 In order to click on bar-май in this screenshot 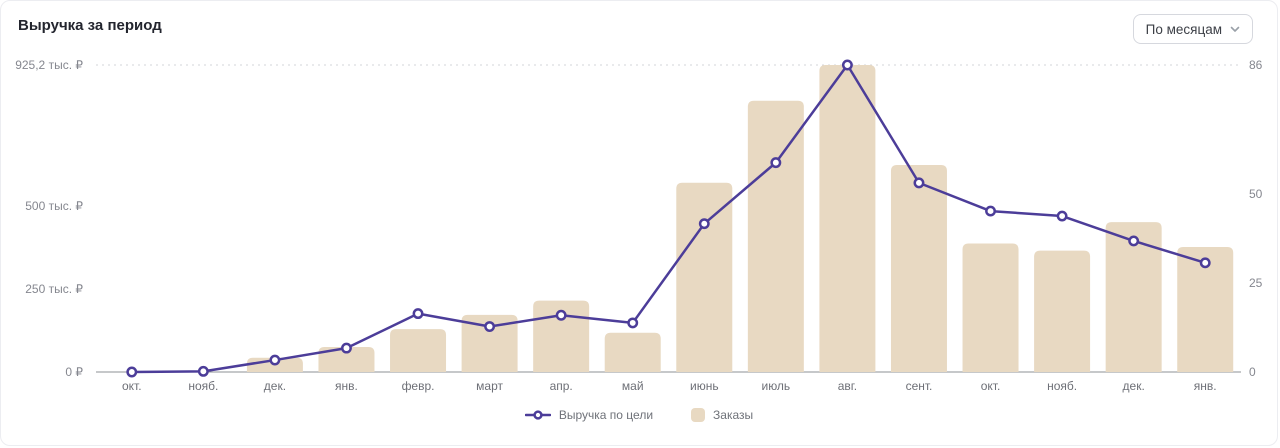, I will do `click(632, 352)`.